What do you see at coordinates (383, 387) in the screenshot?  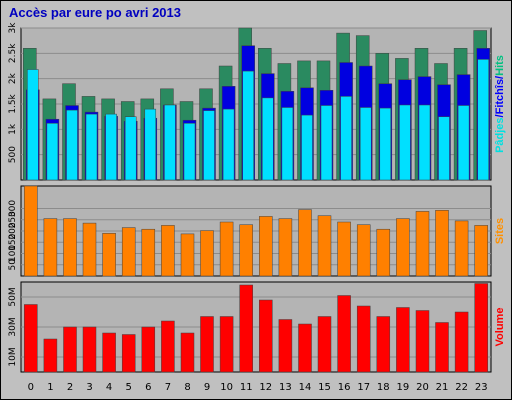 I see `x-tick-label: 18` at bounding box center [383, 387].